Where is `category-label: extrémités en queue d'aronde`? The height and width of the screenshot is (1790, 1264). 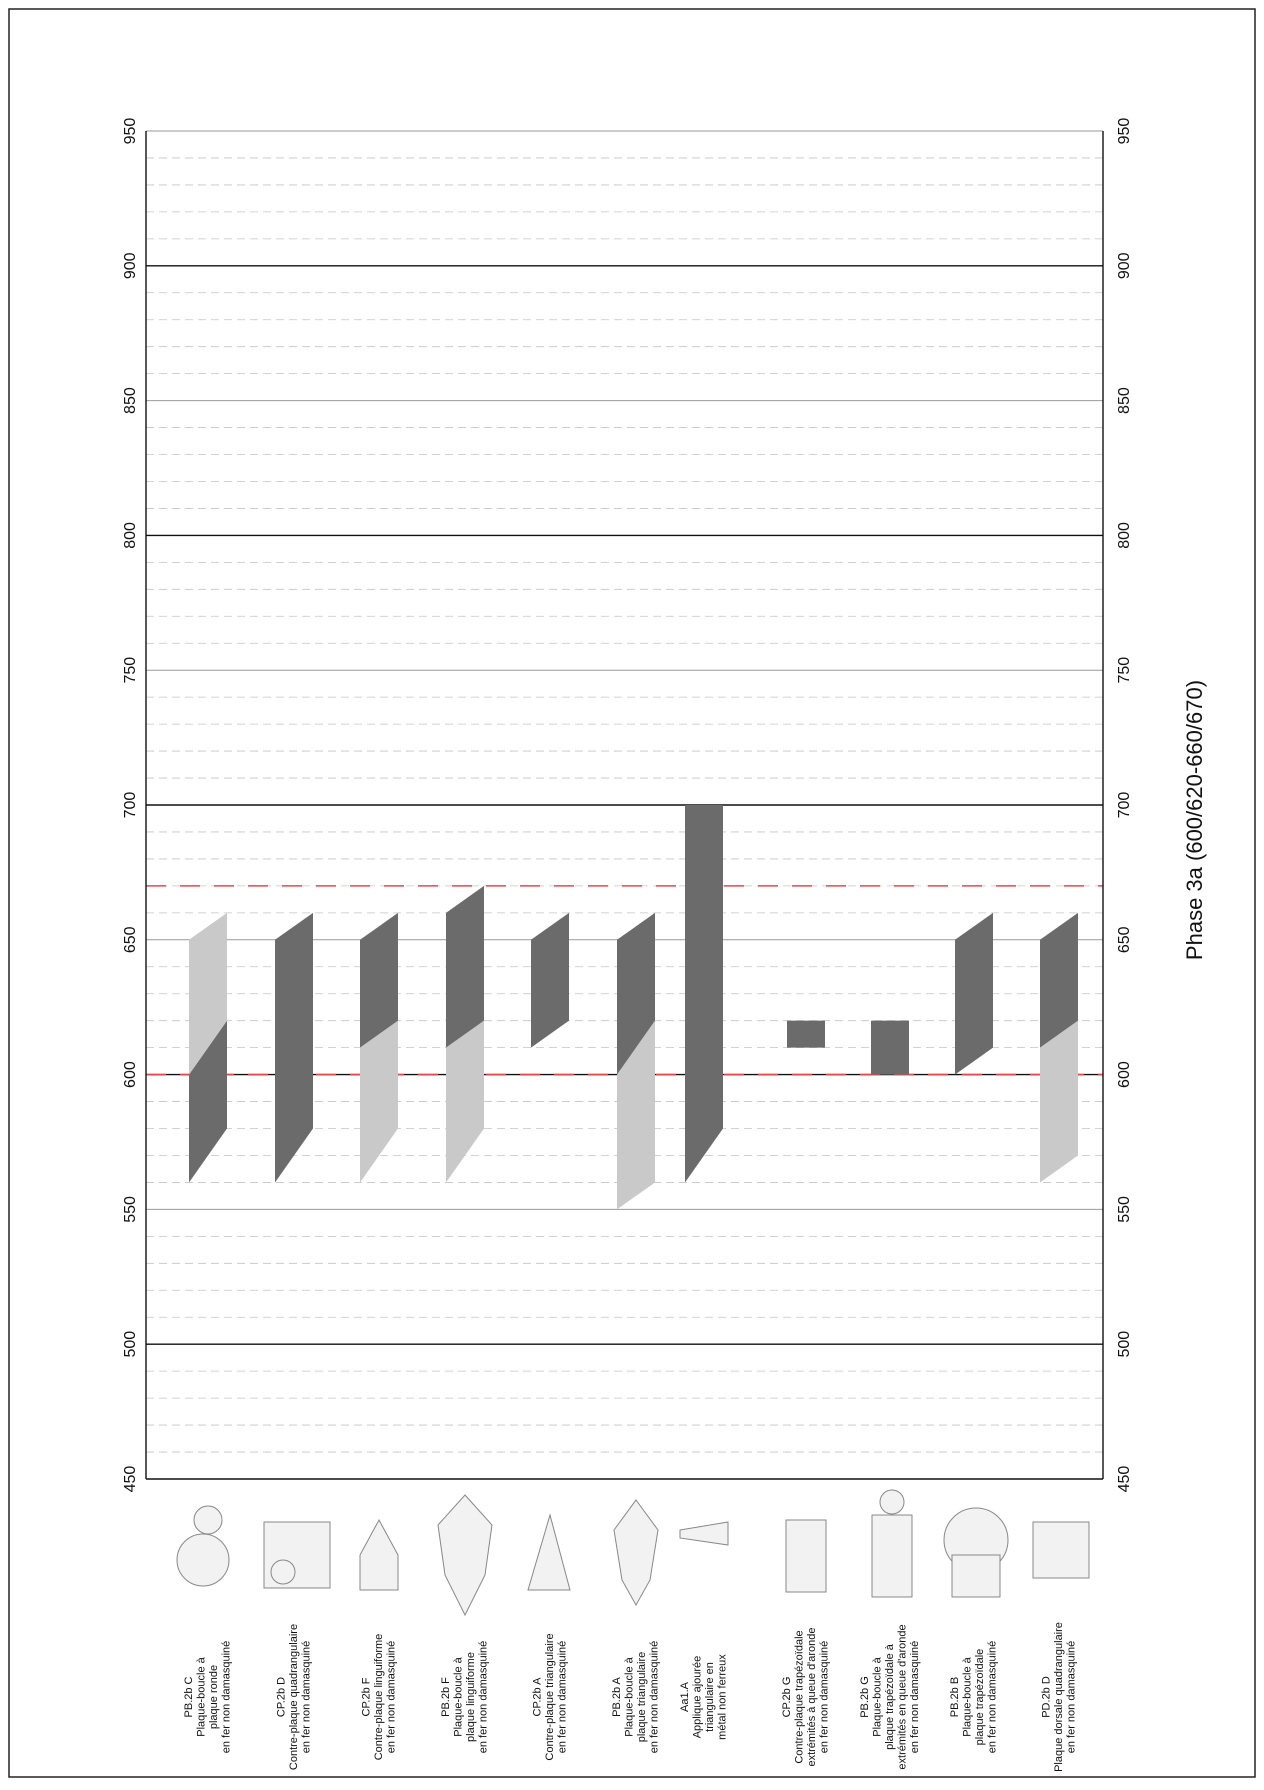 category-label: extrémités en queue d'aronde is located at coordinates (902, 1696).